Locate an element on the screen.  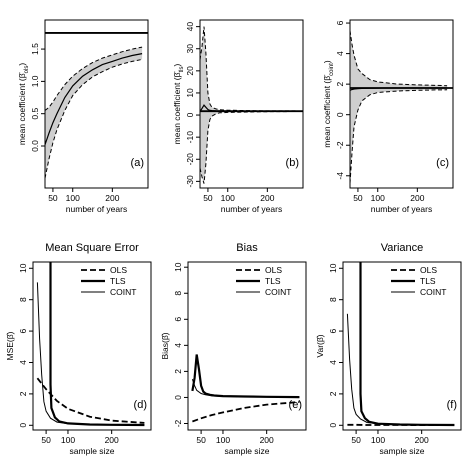
legend-label-tls: TLS is located at coordinates (273, 281).